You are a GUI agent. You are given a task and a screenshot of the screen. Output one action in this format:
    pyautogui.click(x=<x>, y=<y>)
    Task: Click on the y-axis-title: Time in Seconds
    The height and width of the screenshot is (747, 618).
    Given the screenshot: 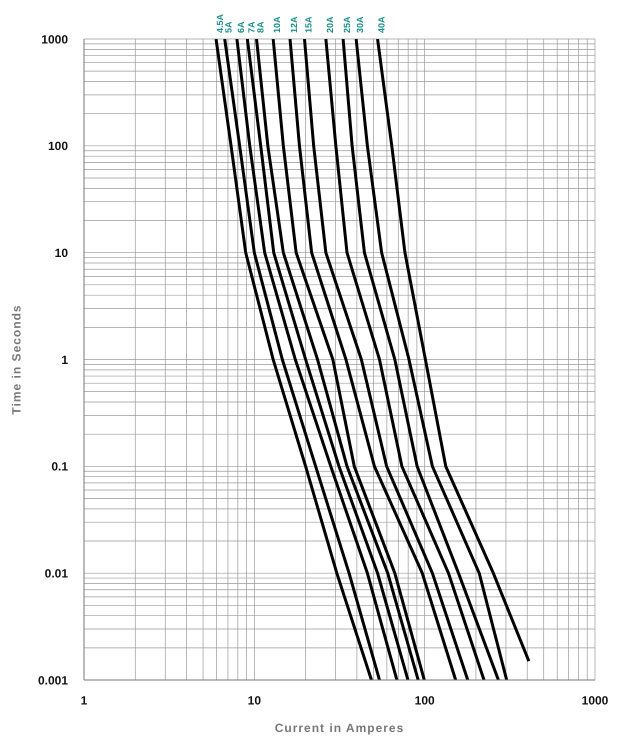 What is the action you would take?
    pyautogui.click(x=16, y=359)
    